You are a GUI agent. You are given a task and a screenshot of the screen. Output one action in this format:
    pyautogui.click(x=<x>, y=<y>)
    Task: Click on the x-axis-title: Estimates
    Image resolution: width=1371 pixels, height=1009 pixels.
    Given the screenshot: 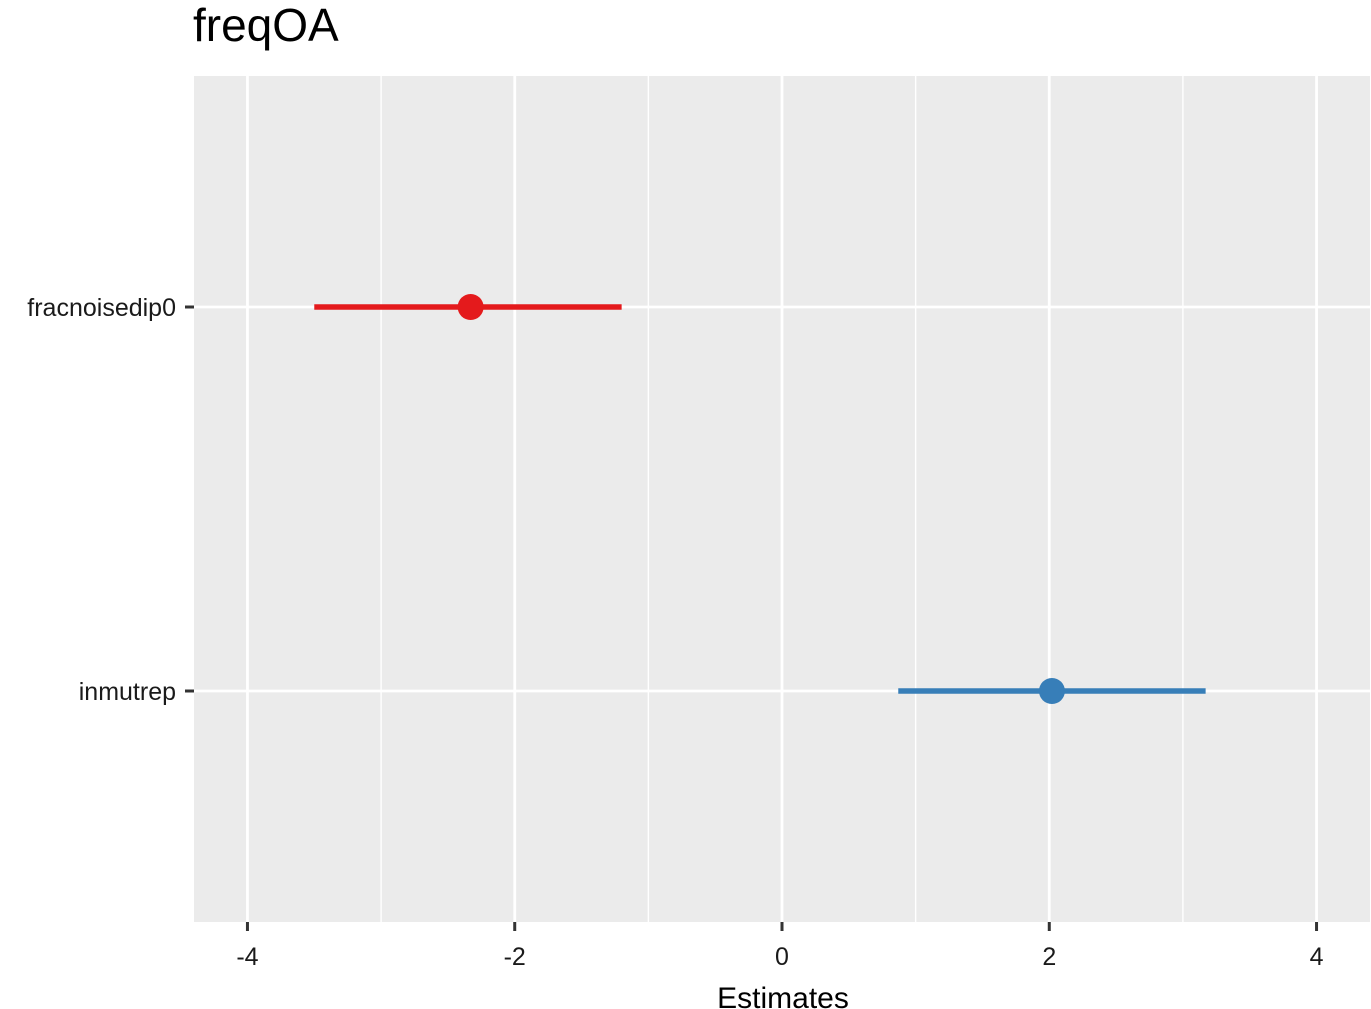 What is the action you would take?
    pyautogui.click(x=783, y=995)
    